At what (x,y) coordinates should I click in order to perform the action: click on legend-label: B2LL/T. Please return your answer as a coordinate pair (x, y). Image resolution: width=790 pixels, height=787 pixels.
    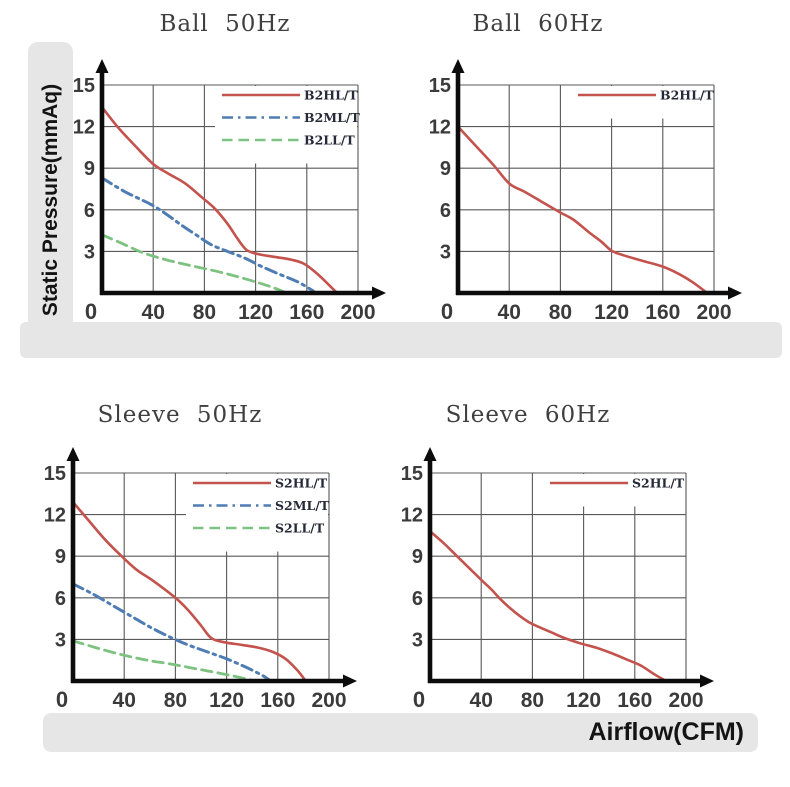
    Looking at the image, I should click on (329, 140).